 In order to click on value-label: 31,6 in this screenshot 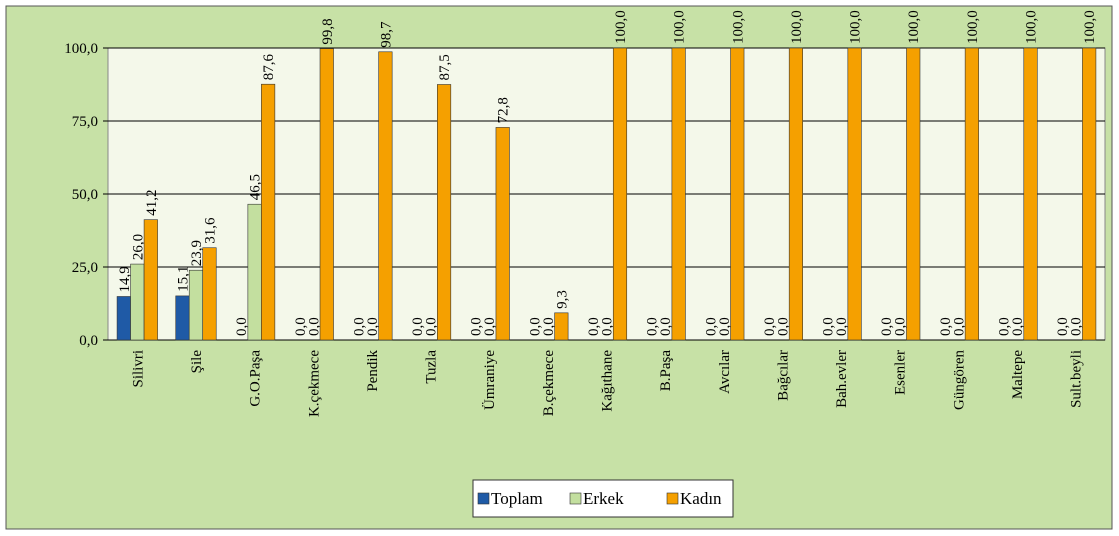, I will do `click(210, 230)`.